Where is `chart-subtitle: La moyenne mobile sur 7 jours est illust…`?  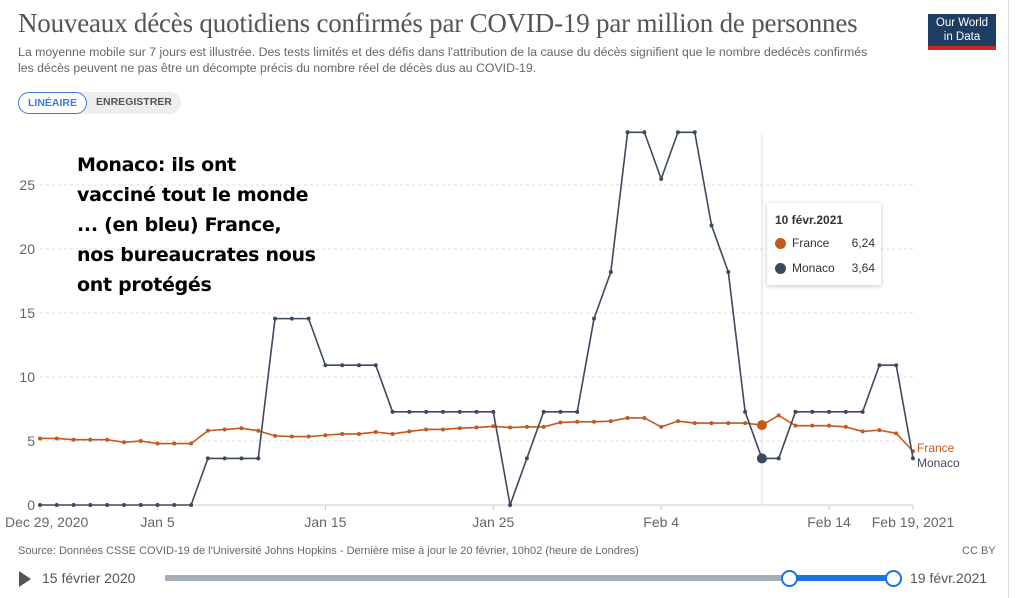
chart-subtitle: La moyenne mobile sur 7 jours est illust… is located at coordinates (470, 60).